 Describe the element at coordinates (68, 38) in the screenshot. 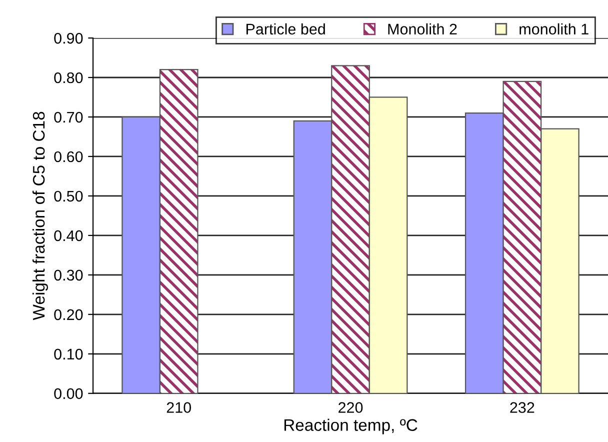

I see `y-tick-label: 0.90` at that location.